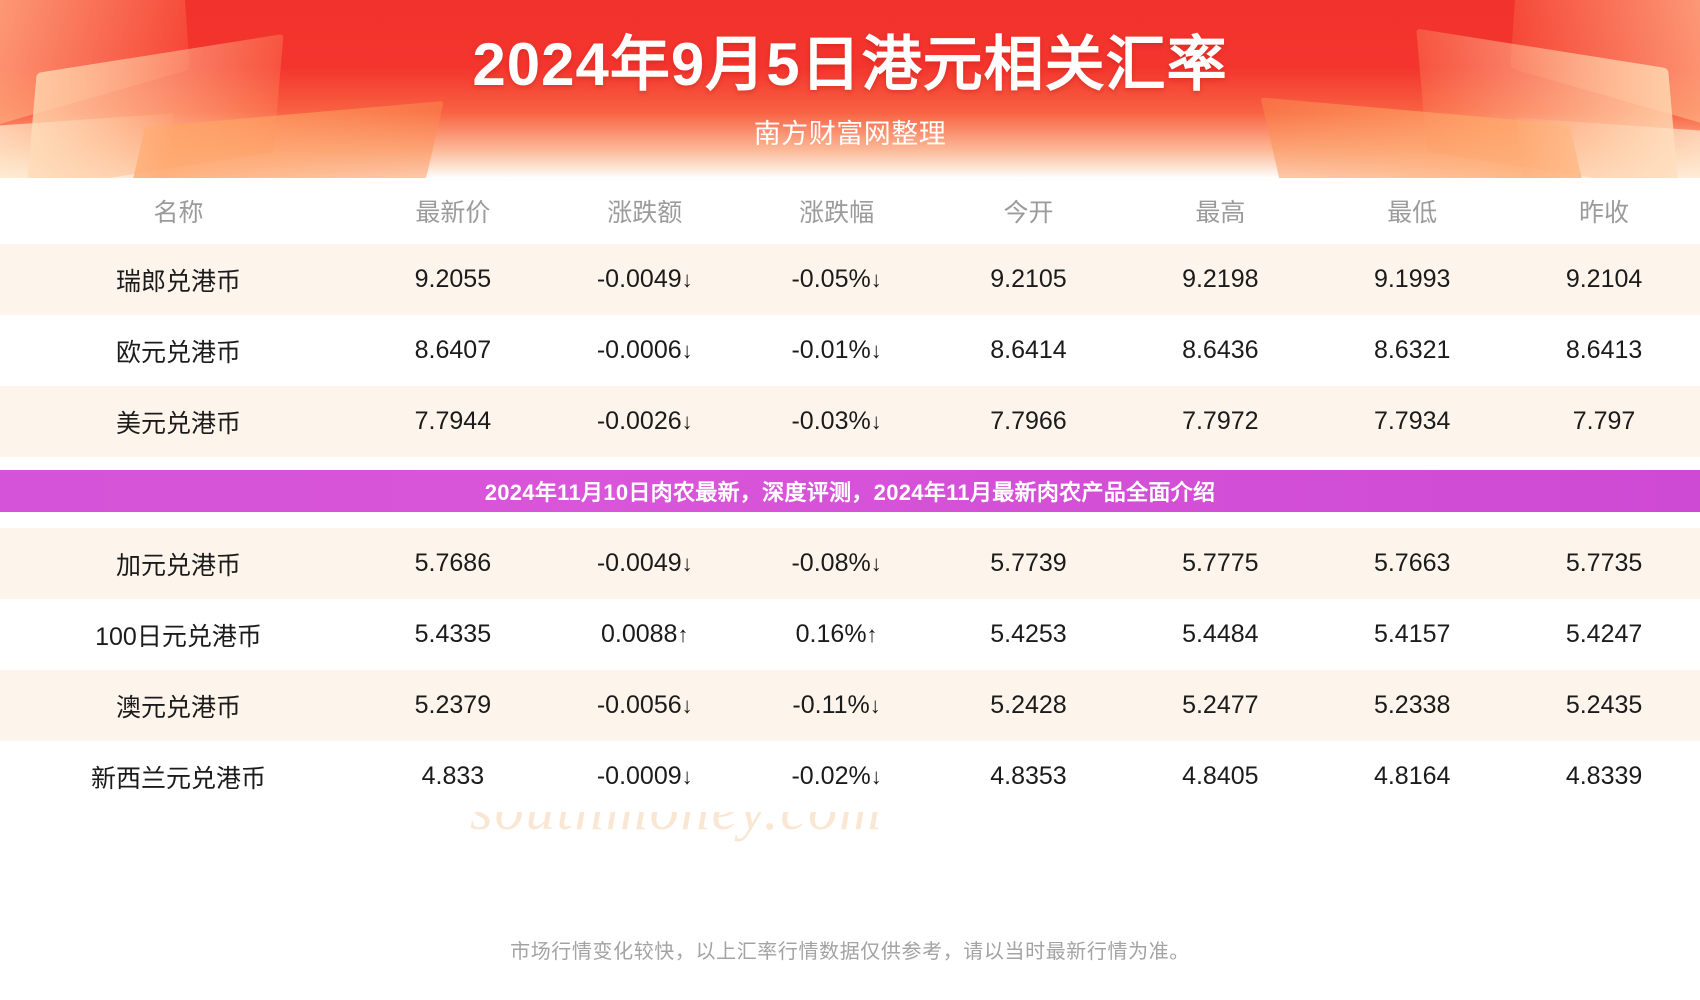 The width and height of the screenshot is (1700, 1000). Describe the element at coordinates (178, 352) in the screenshot. I see `cell-currency-name: 欧元兑港币` at that location.